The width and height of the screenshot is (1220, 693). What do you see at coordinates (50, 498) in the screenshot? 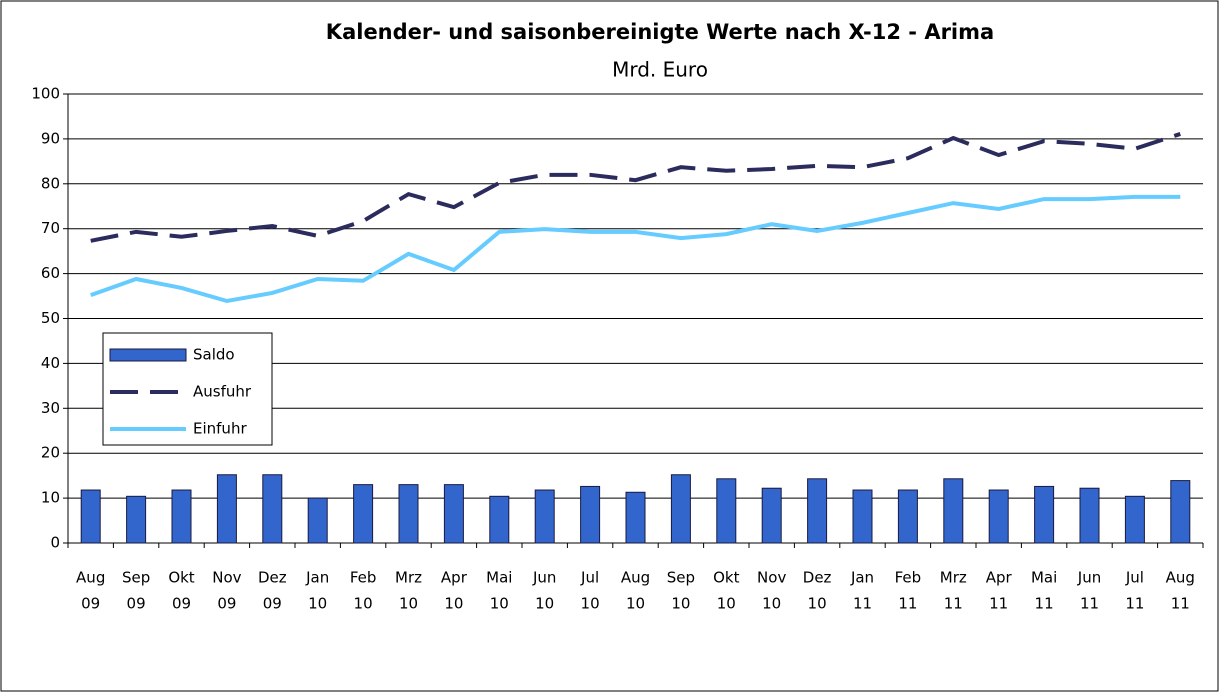
I see `y-tick-label: 10` at bounding box center [50, 498].